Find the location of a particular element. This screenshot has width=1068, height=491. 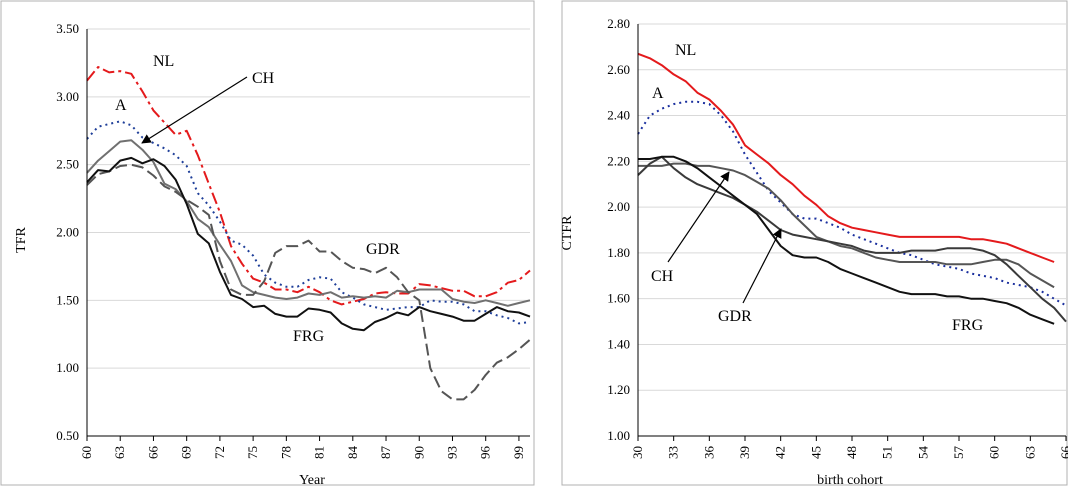

ctfr-series-gdr is located at coordinates (852, 239).